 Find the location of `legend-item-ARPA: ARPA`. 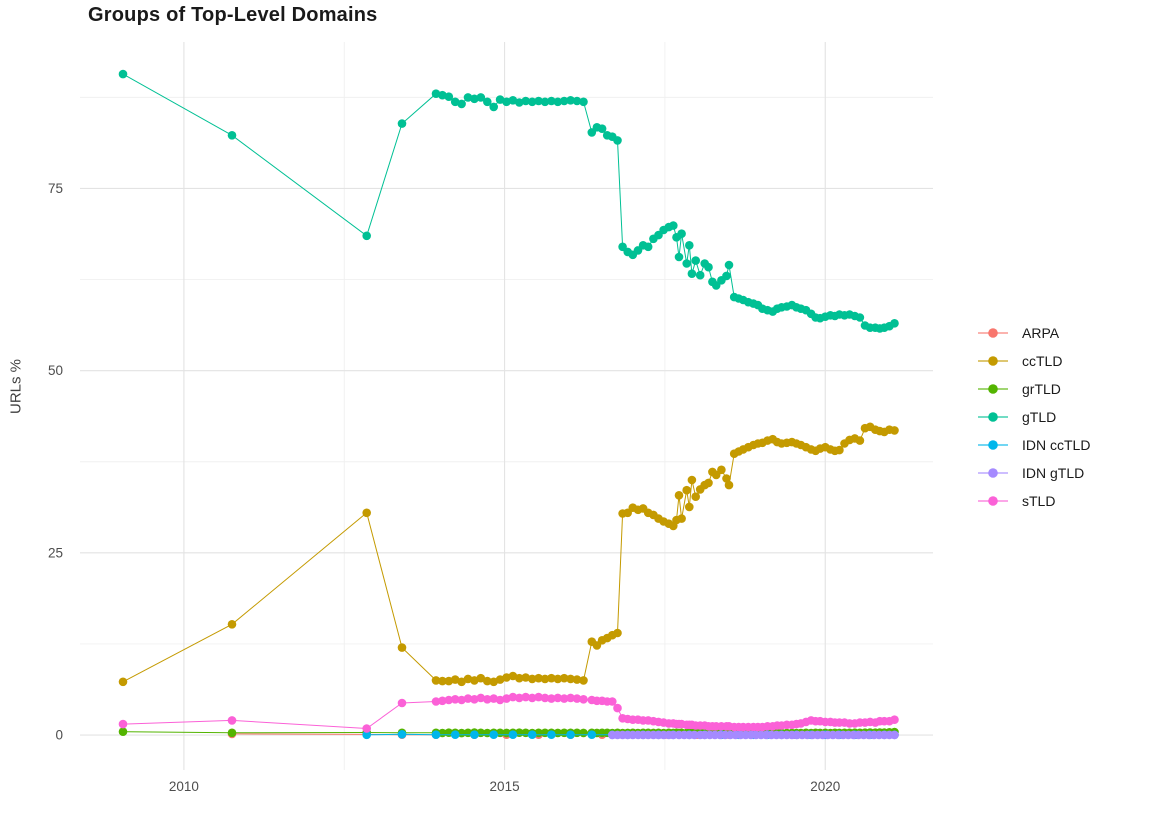

legend-item-ARPA: ARPA is located at coordinates (1033, 333).